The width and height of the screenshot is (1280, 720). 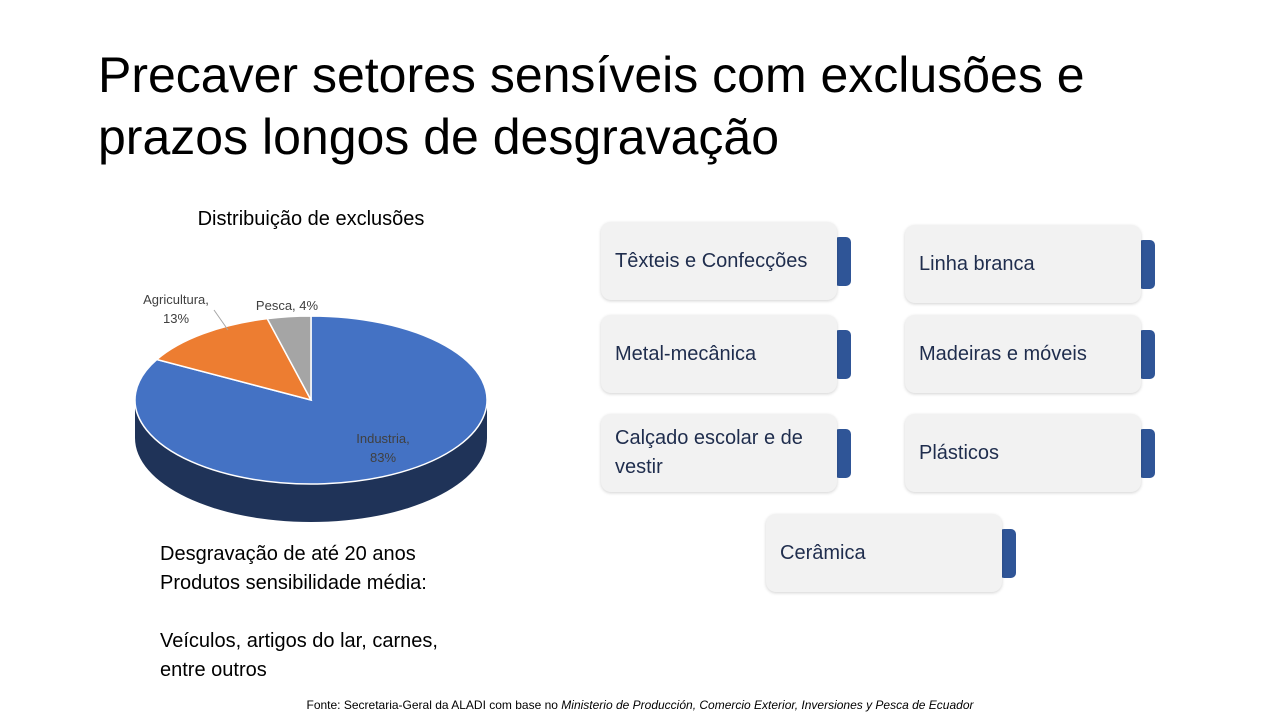 What do you see at coordinates (299, 641) in the screenshot?
I see `notes-line: Veículos, artigos do lar, carnes,` at bounding box center [299, 641].